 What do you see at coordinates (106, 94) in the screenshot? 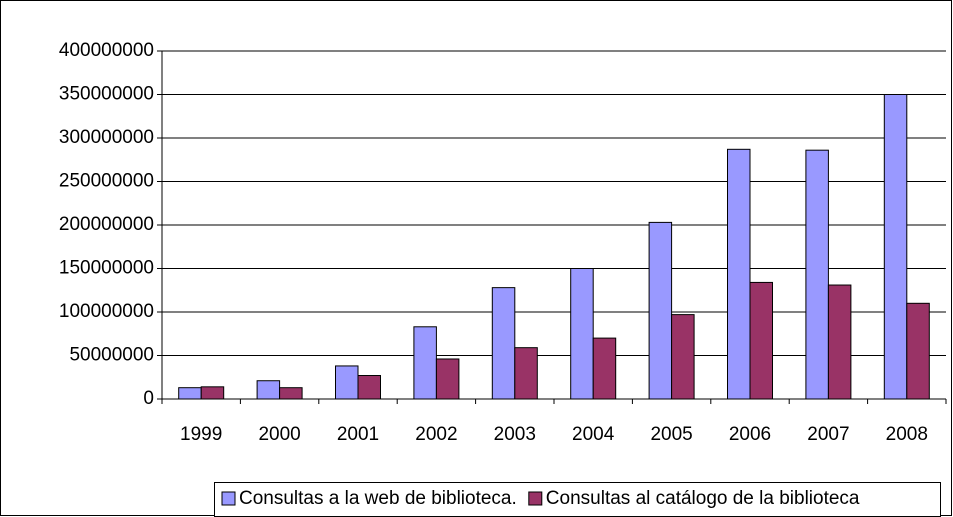
I see `y-tick-label: 350000000` at bounding box center [106, 94].